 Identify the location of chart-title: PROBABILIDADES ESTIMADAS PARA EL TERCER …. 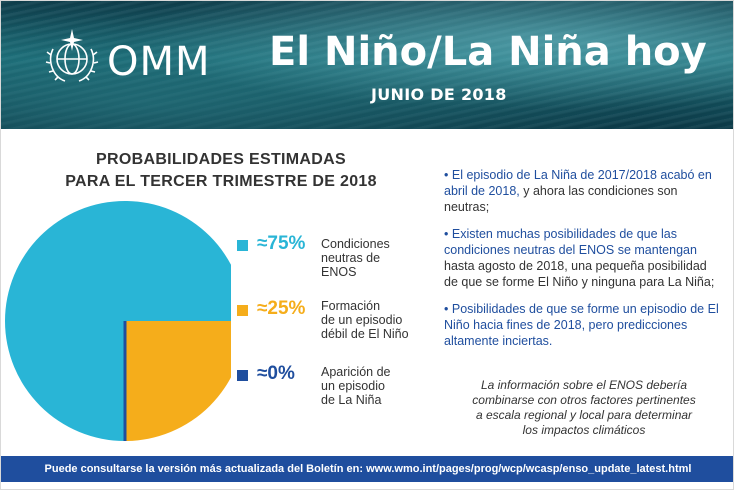
(221, 171).